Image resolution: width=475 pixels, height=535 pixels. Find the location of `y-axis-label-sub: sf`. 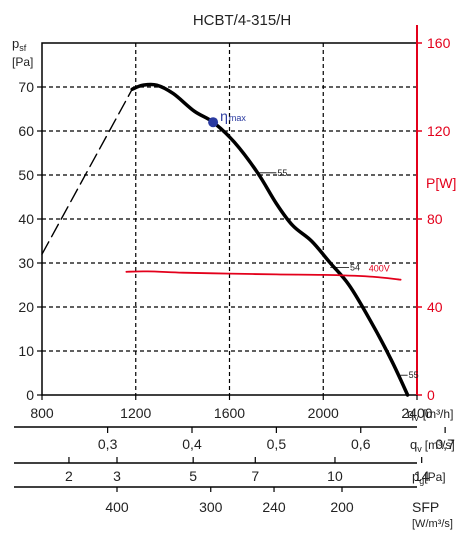

y-axis-label-sub: sf is located at coordinates (23, 48).